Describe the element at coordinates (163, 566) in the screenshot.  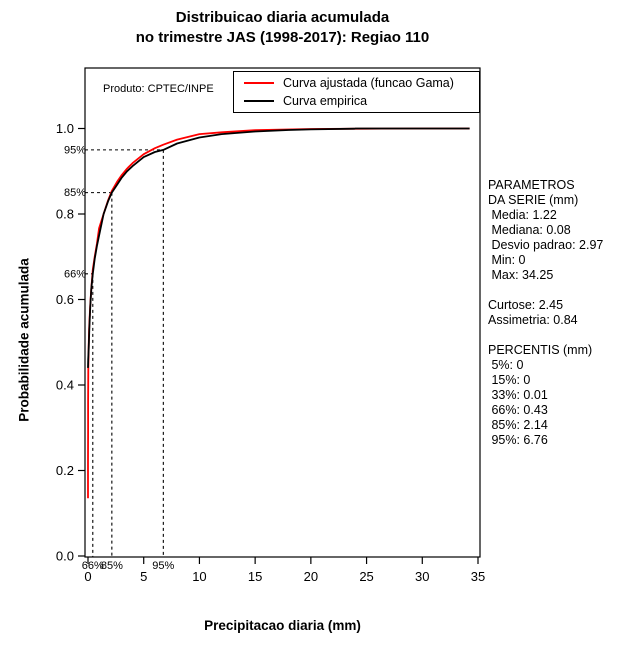
I see `percentile-guide-95-label-bottom: 95%` at that location.